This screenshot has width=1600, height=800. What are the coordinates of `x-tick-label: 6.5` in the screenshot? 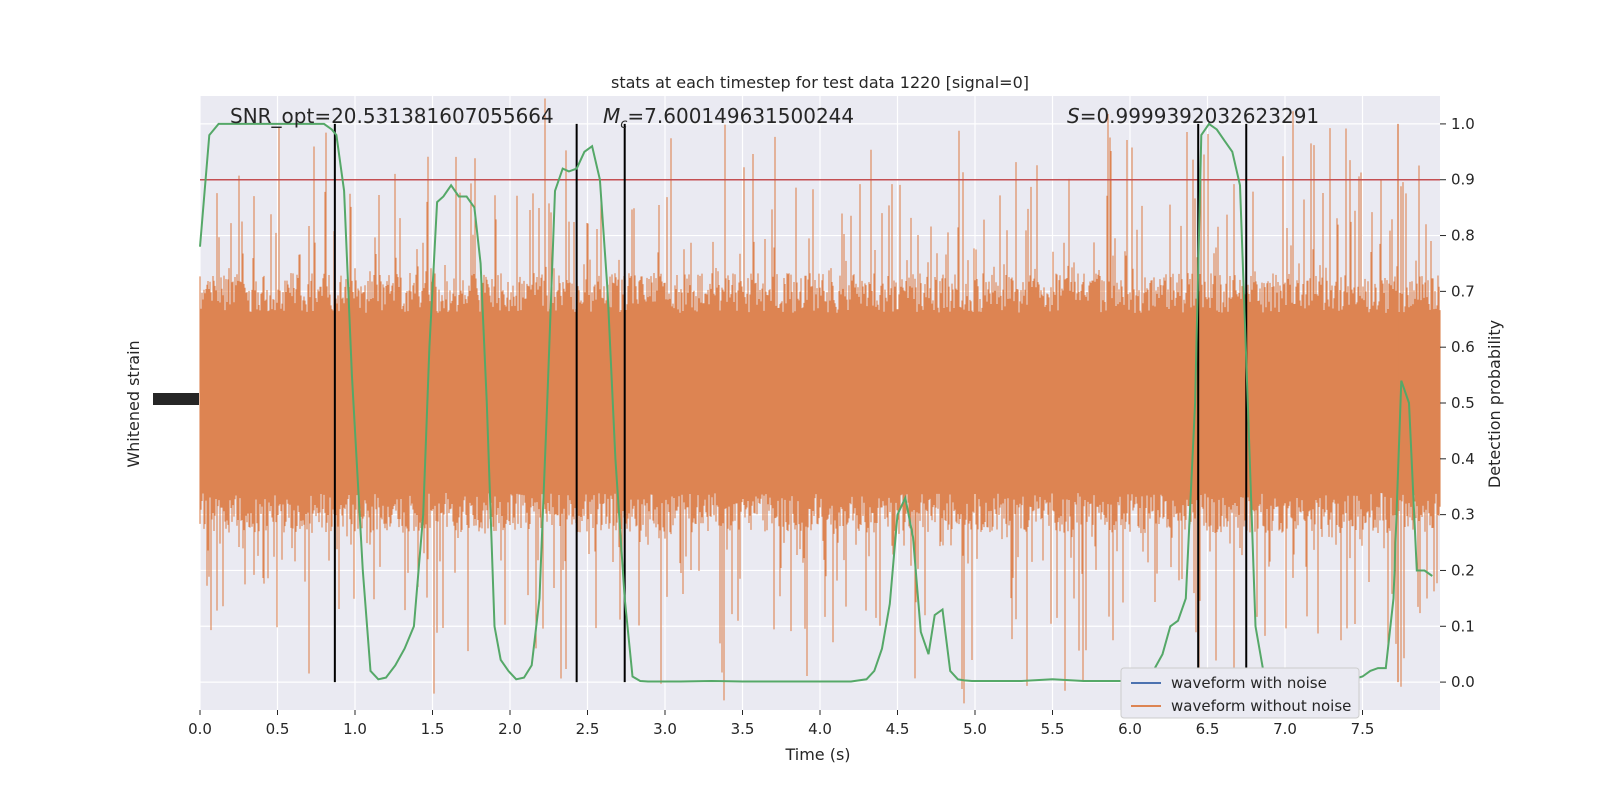 It's located at (1208, 729).